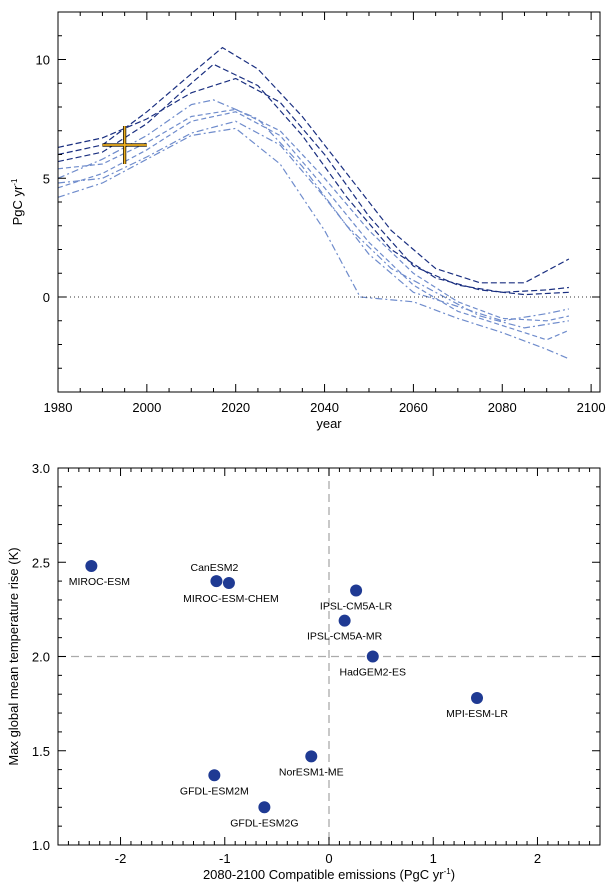 This screenshot has width=613, height=885. What do you see at coordinates (328, 858) in the screenshot?
I see `x-tick-label: 0` at bounding box center [328, 858].